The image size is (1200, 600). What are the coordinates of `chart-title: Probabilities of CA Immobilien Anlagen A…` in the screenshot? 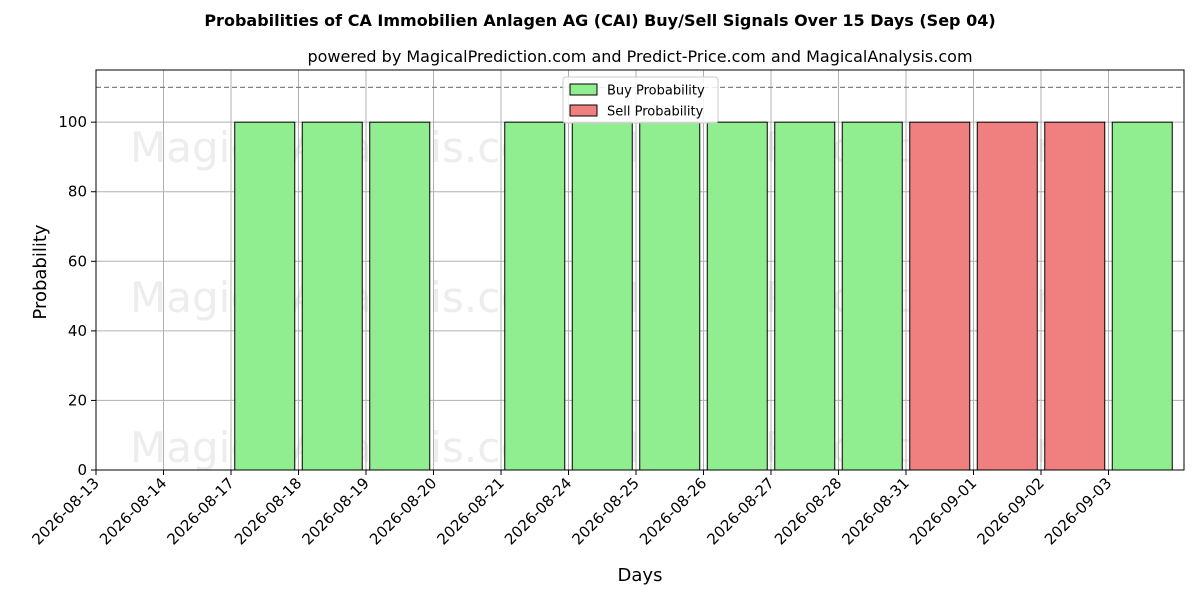 It's located at (599, 20).